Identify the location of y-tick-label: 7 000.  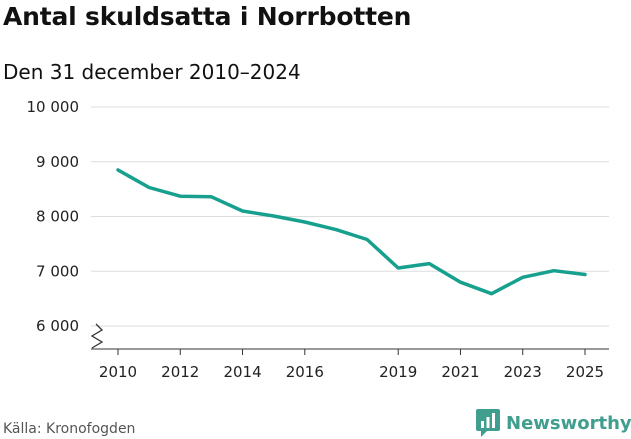
(57, 271).